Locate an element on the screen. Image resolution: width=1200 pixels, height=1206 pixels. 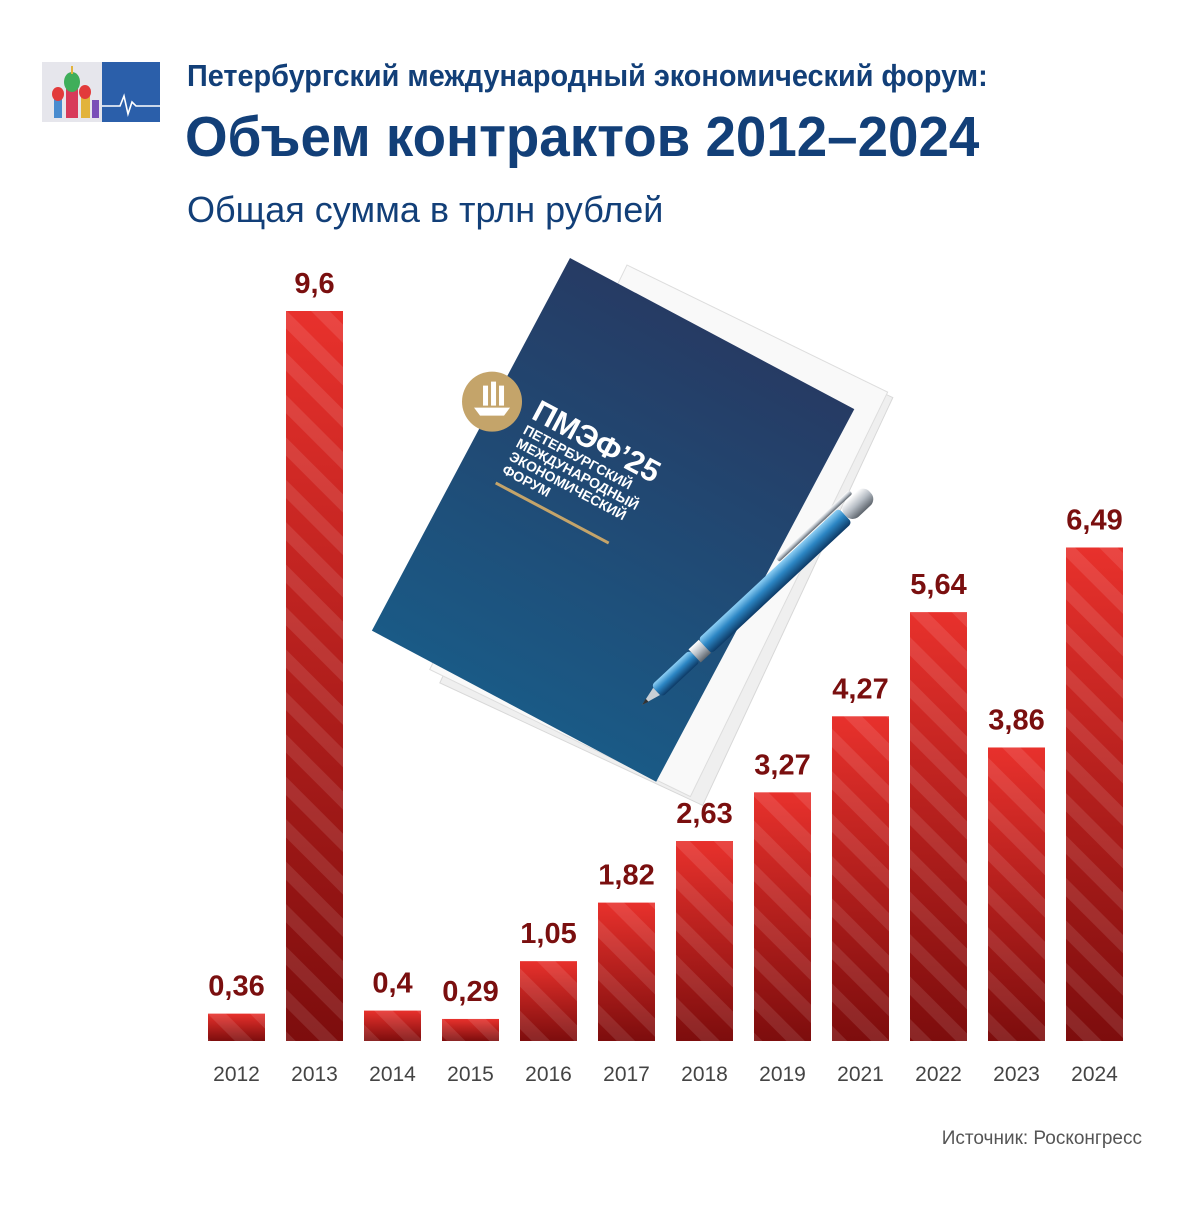
bar-stripes-2018 is located at coordinates (704, 941).